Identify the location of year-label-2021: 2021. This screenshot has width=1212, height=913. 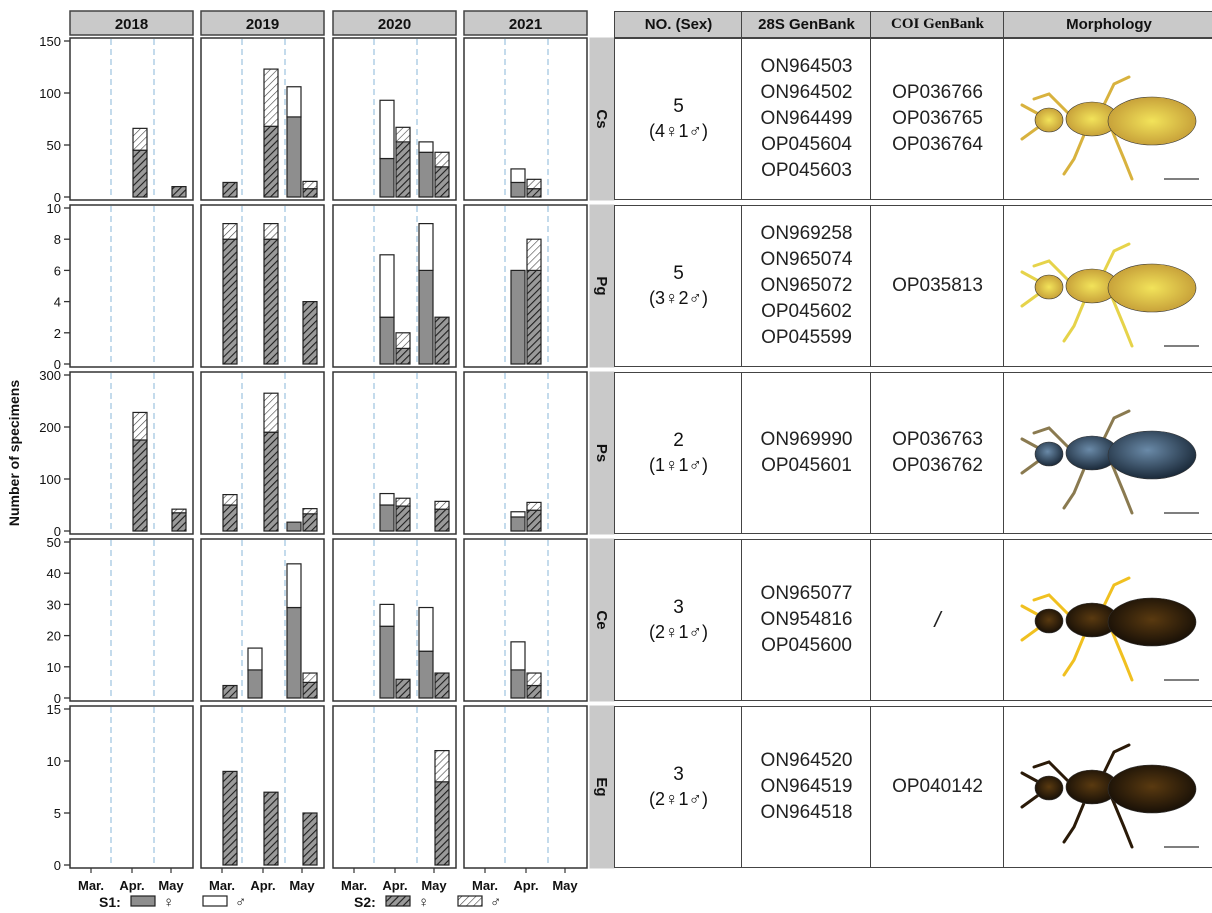
(525, 24).